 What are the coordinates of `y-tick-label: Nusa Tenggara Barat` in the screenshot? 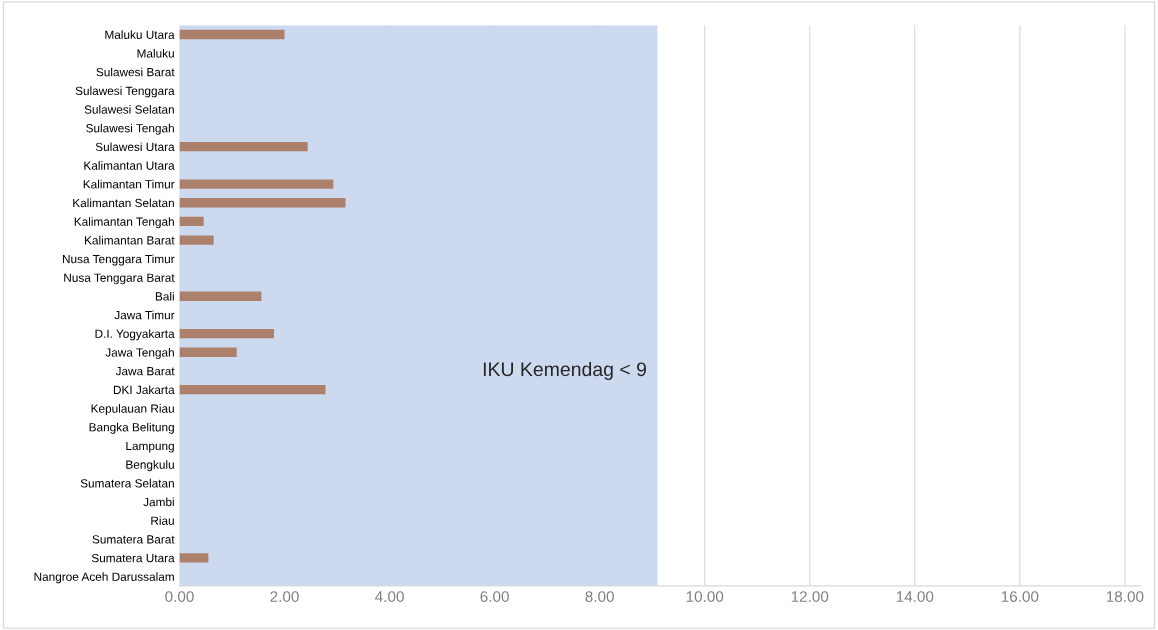 It's located at (119, 279).